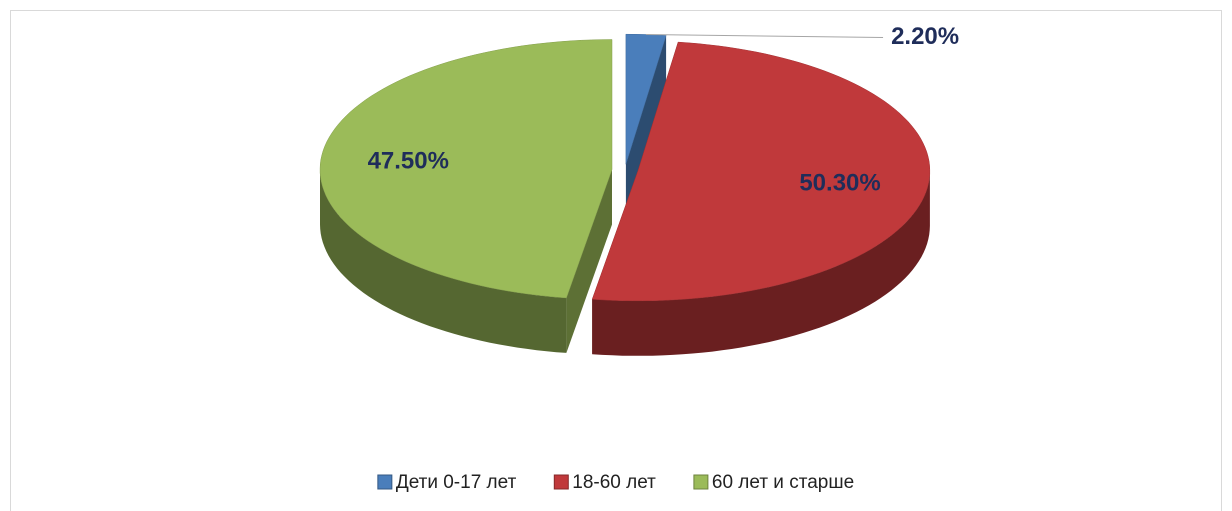 This screenshot has height=511, width=1232. What do you see at coordinates (925, 36) in the screenshot?
I see `data-label: 2.20%` at bounding box center [925, 36].